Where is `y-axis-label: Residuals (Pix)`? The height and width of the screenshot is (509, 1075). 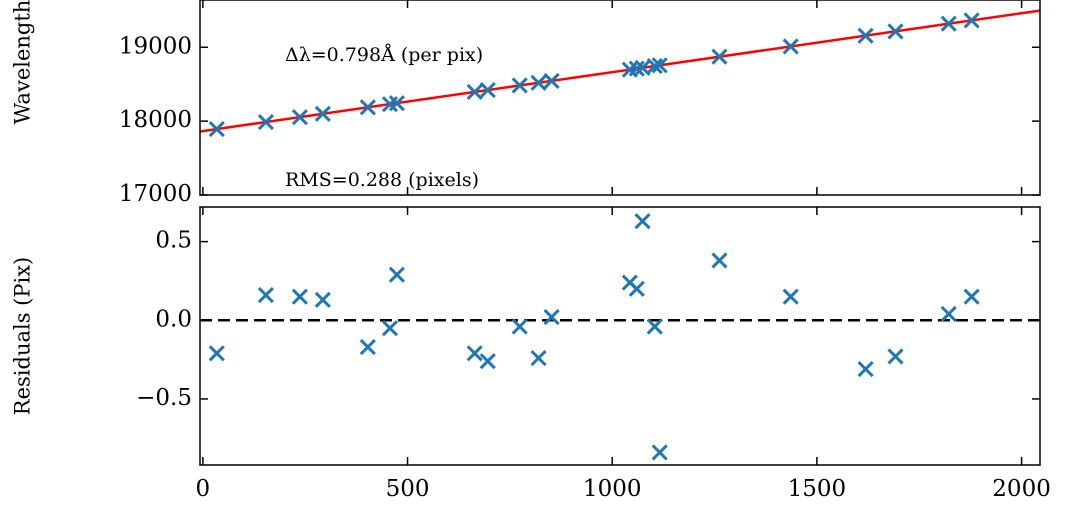
y-axis-label: Residuals (Pix) is located at coordinates (23, 336).